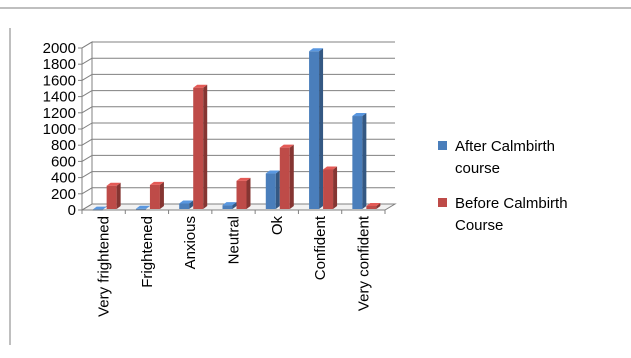 This screenshot has width=631, height=358. I want to click on legend-label: Before Calmbirth Course, so click(511, 214).